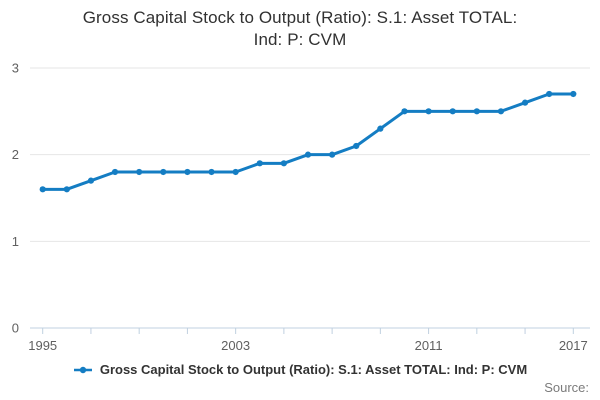  Describe the element at coordinates (380, 128) in the screenshot. I see `data-point-2009` at that location.